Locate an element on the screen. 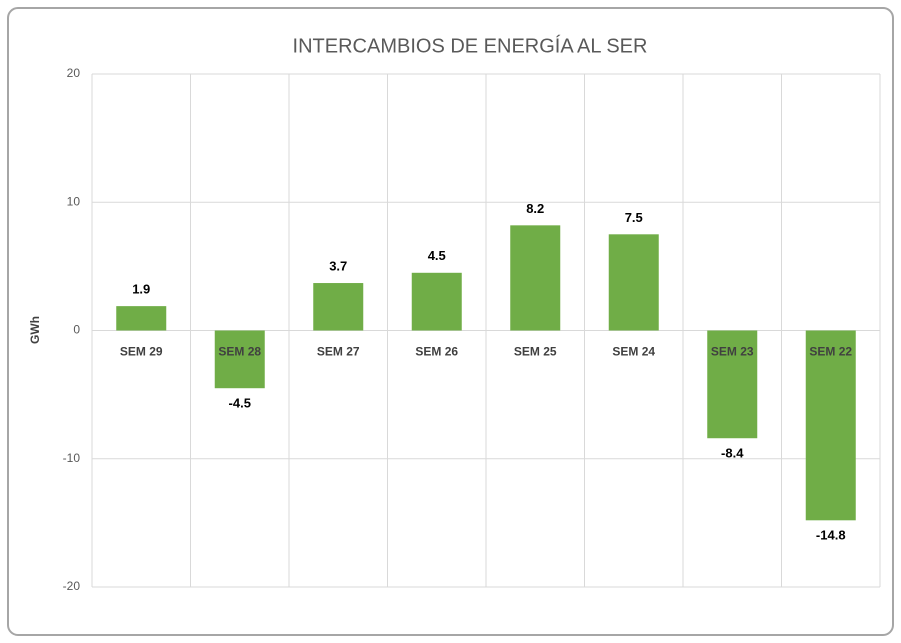 The height and width of the screenshot is (643, 901). data-label: -8.4 is located at coordinates (732, 453).